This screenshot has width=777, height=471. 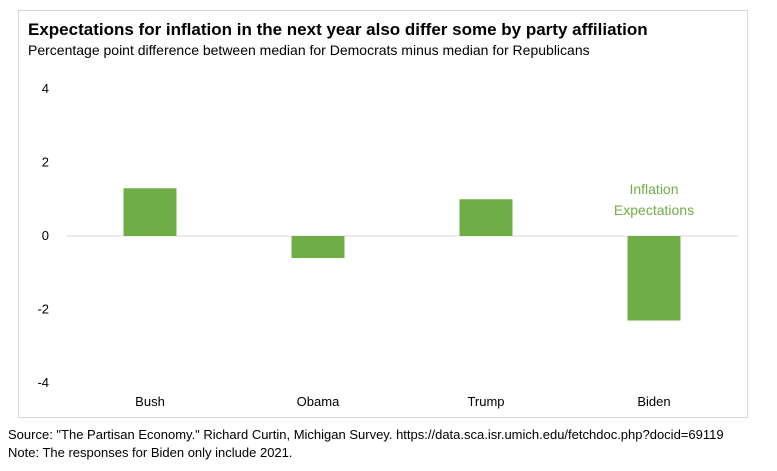 What do you see at coordinates (318, 247) in the screenshot?
I see `bar-obama` at bounding box center [318, 247].